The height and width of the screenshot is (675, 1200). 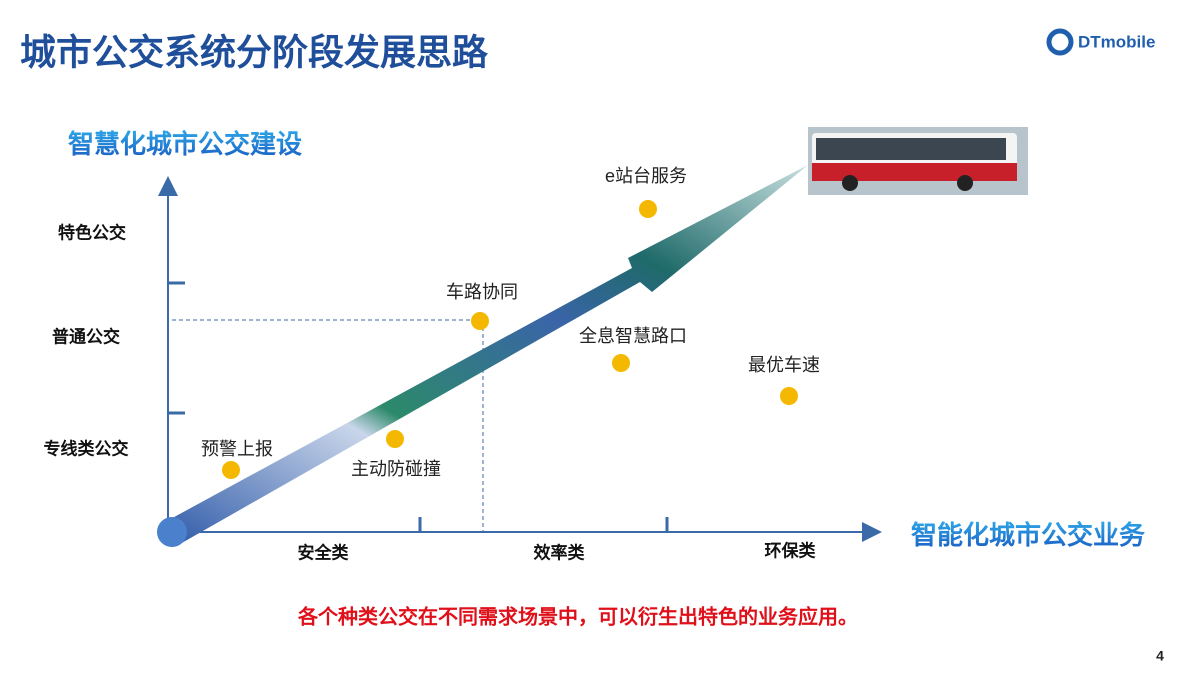 I want to click on logo-icon, so click(x=1060, y=42).